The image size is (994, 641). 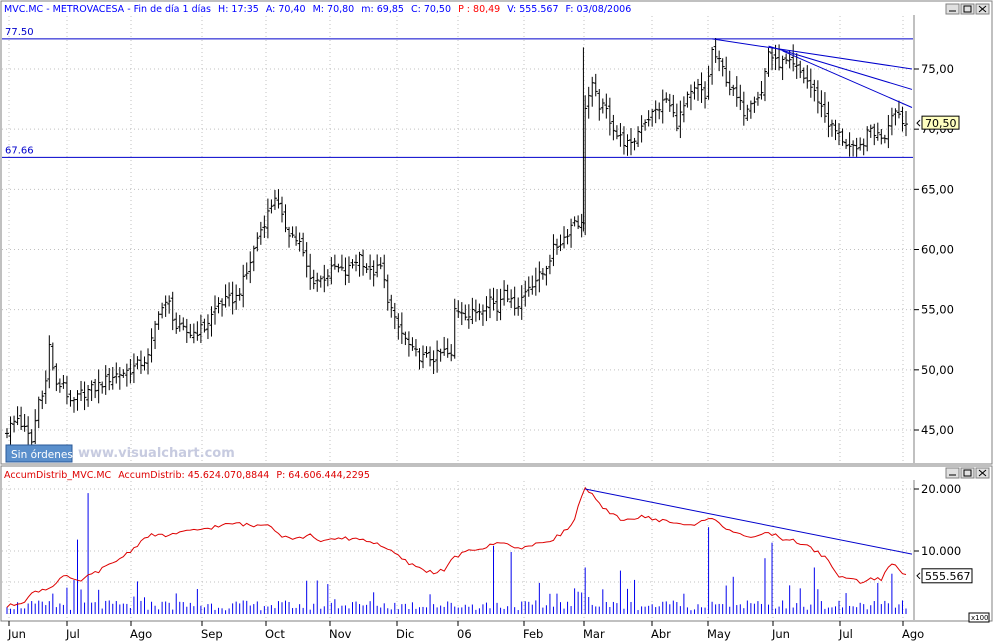 What do you see at coordinates (812, 73) in the screenshot?
I see `price-trendlines` at bounding box center [812, 73].